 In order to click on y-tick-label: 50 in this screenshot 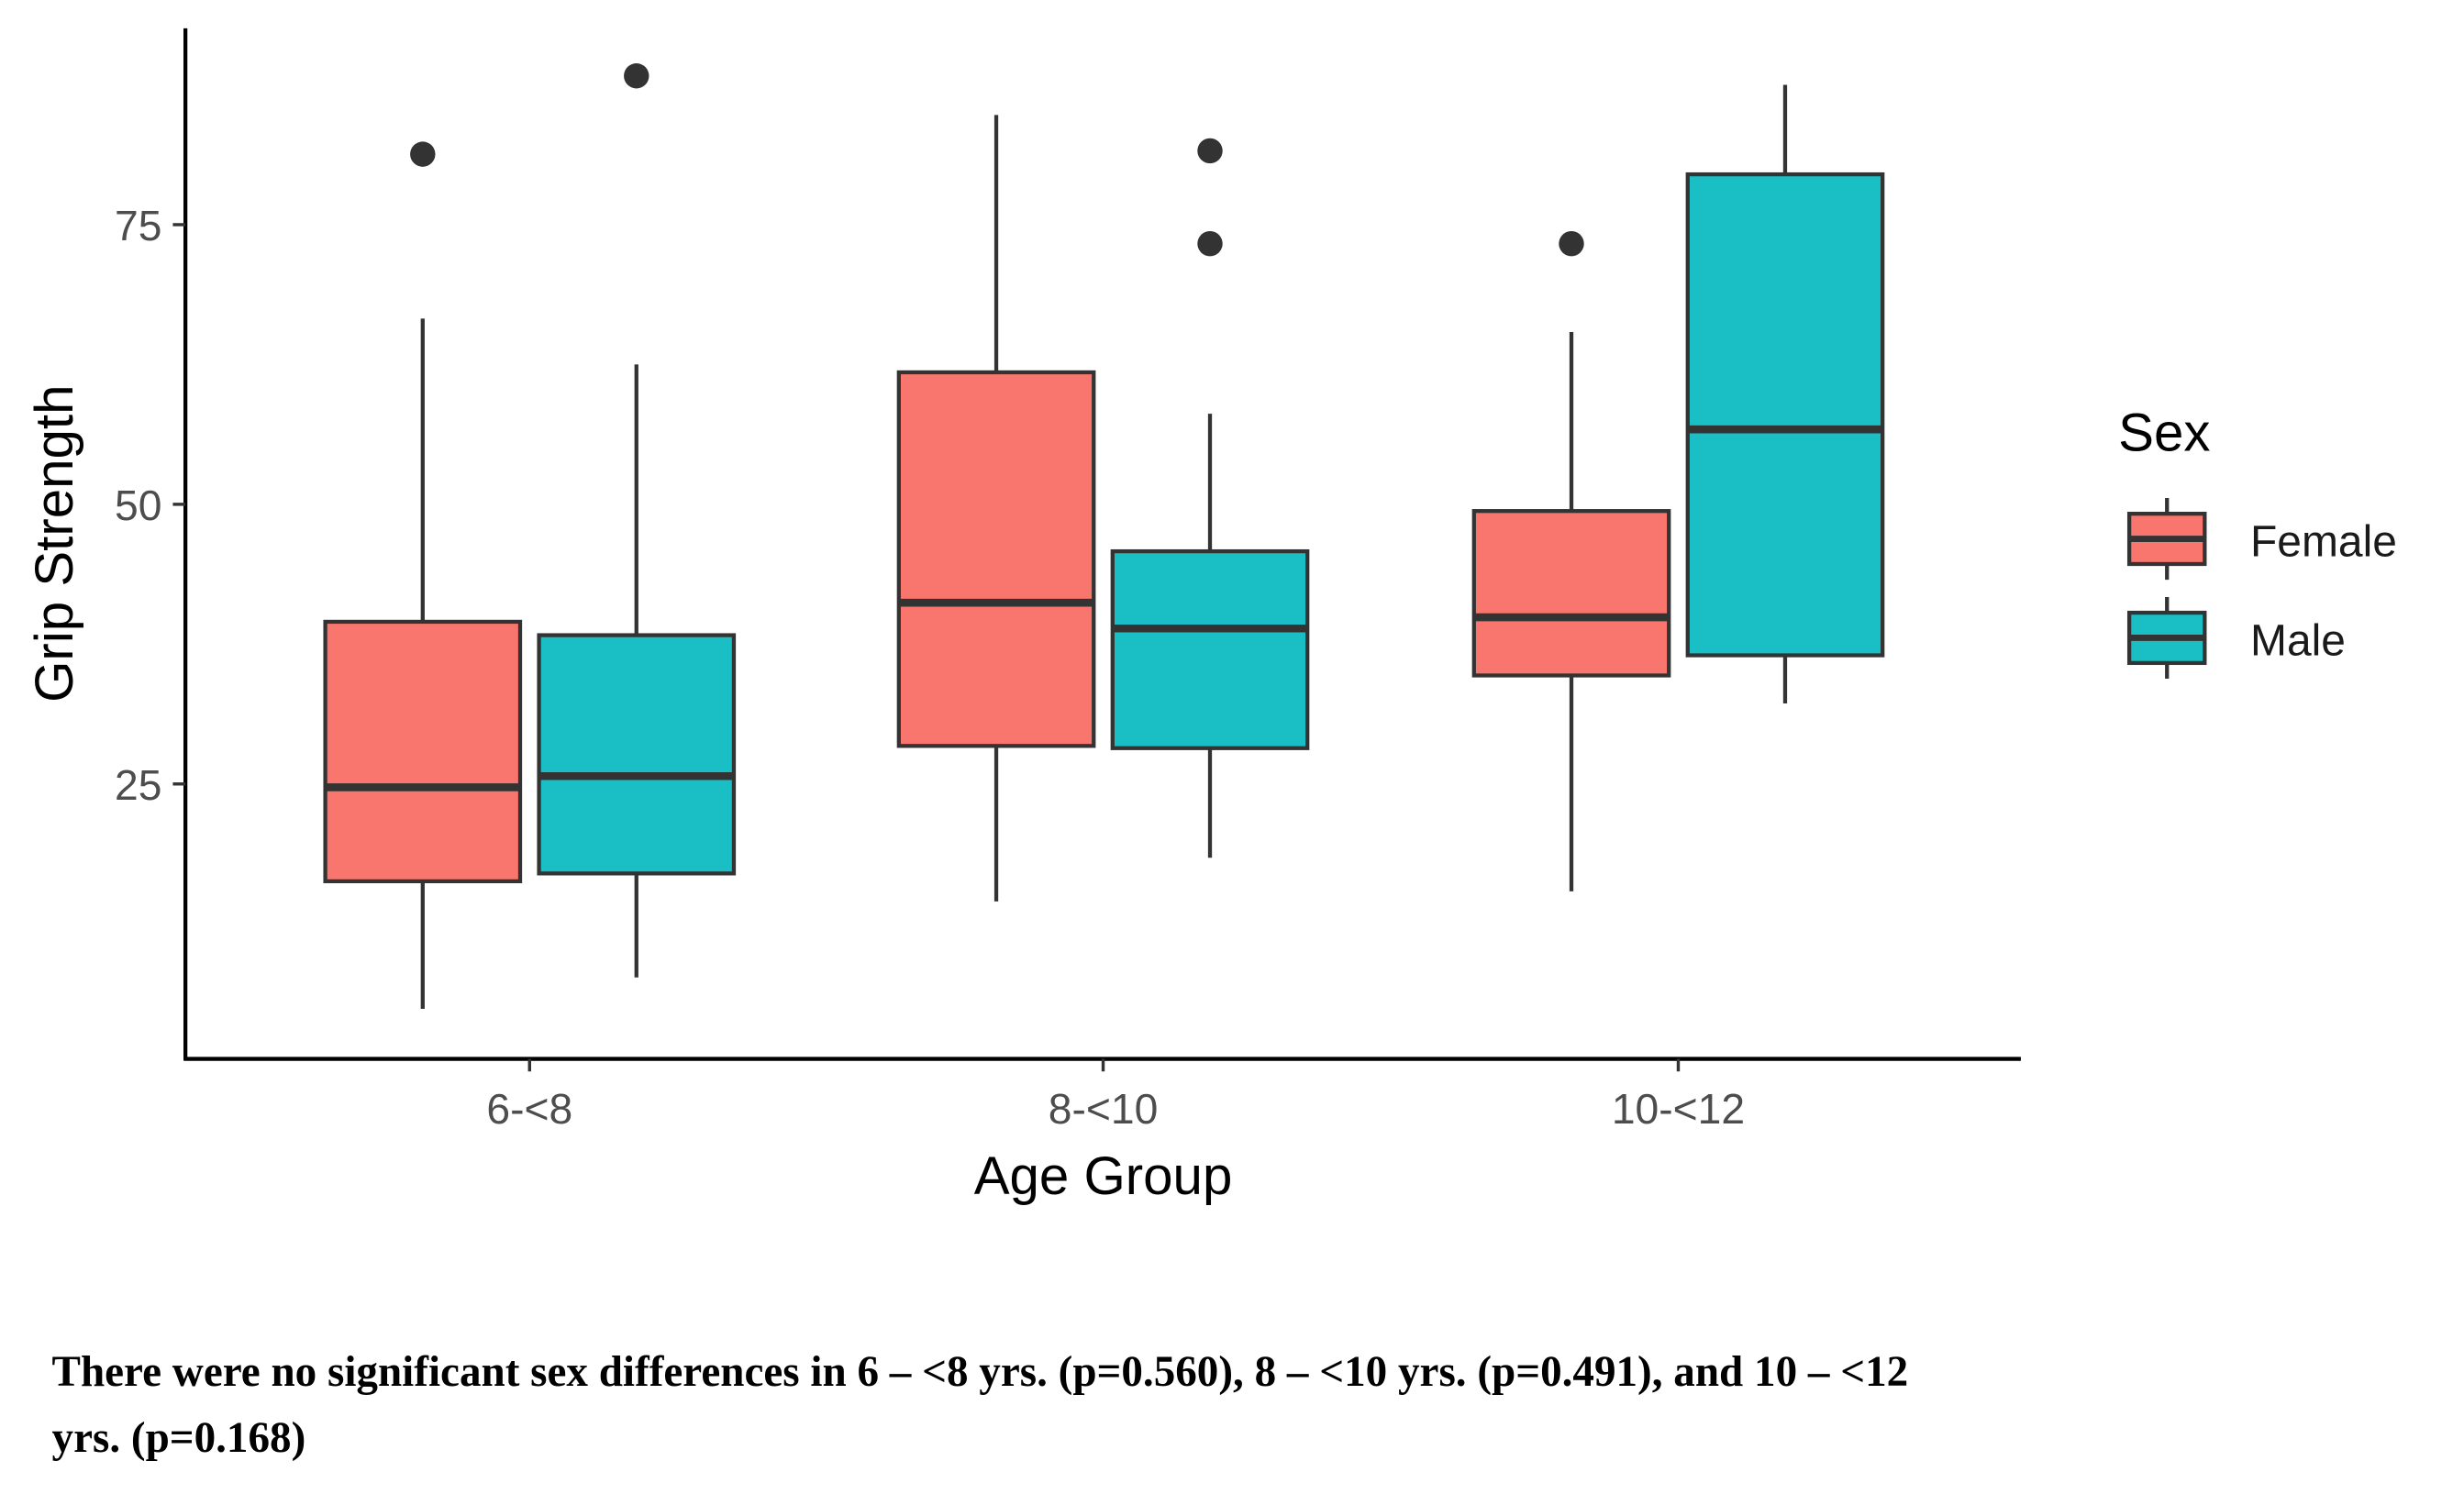, I will do `click(138, 505)`.